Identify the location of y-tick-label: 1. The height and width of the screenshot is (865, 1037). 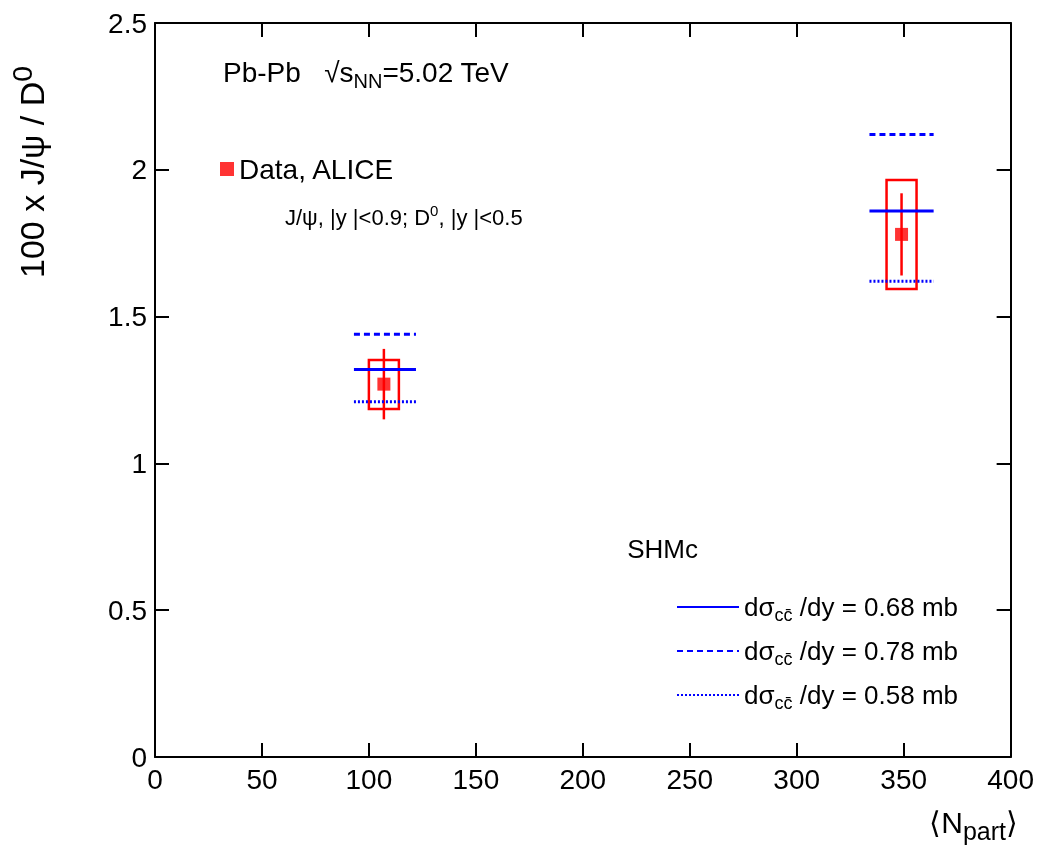
(139, 463).